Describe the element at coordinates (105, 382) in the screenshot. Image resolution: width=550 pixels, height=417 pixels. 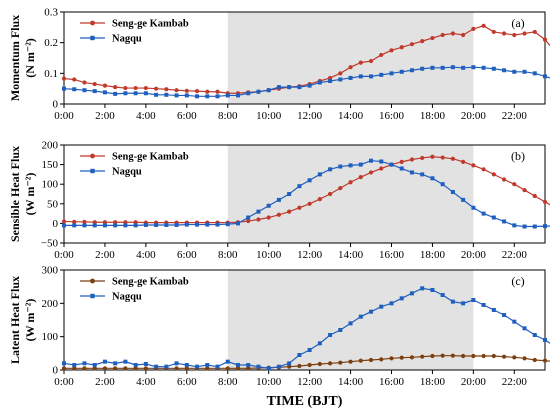
I see `x-tick-label: 2:00` at that location.